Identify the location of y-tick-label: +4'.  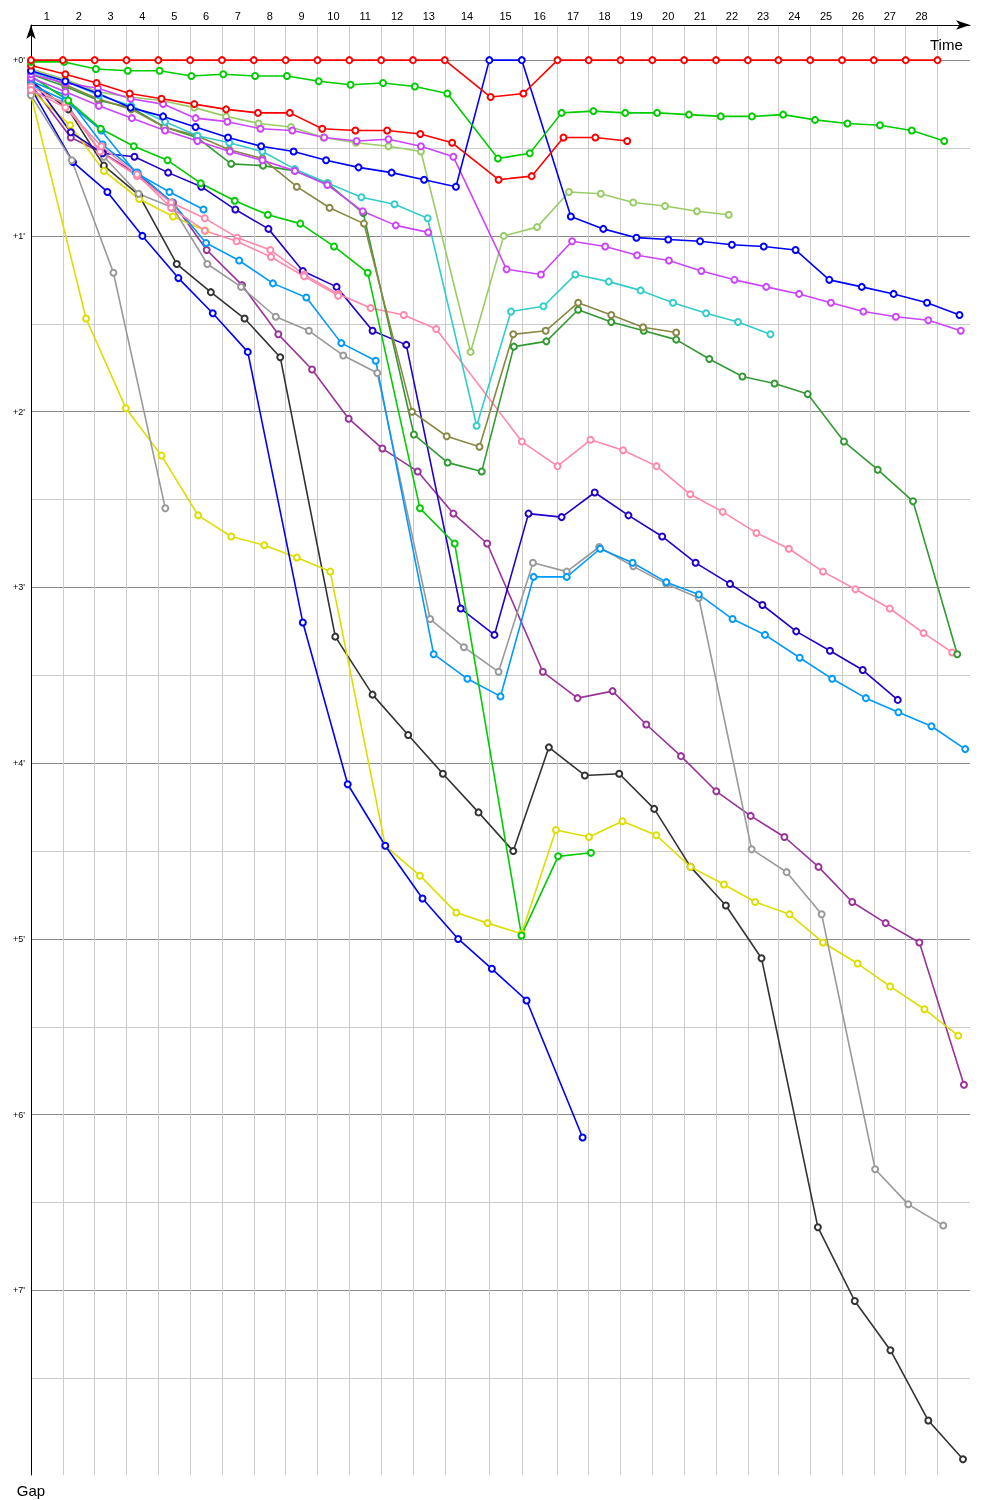
(19, 763).